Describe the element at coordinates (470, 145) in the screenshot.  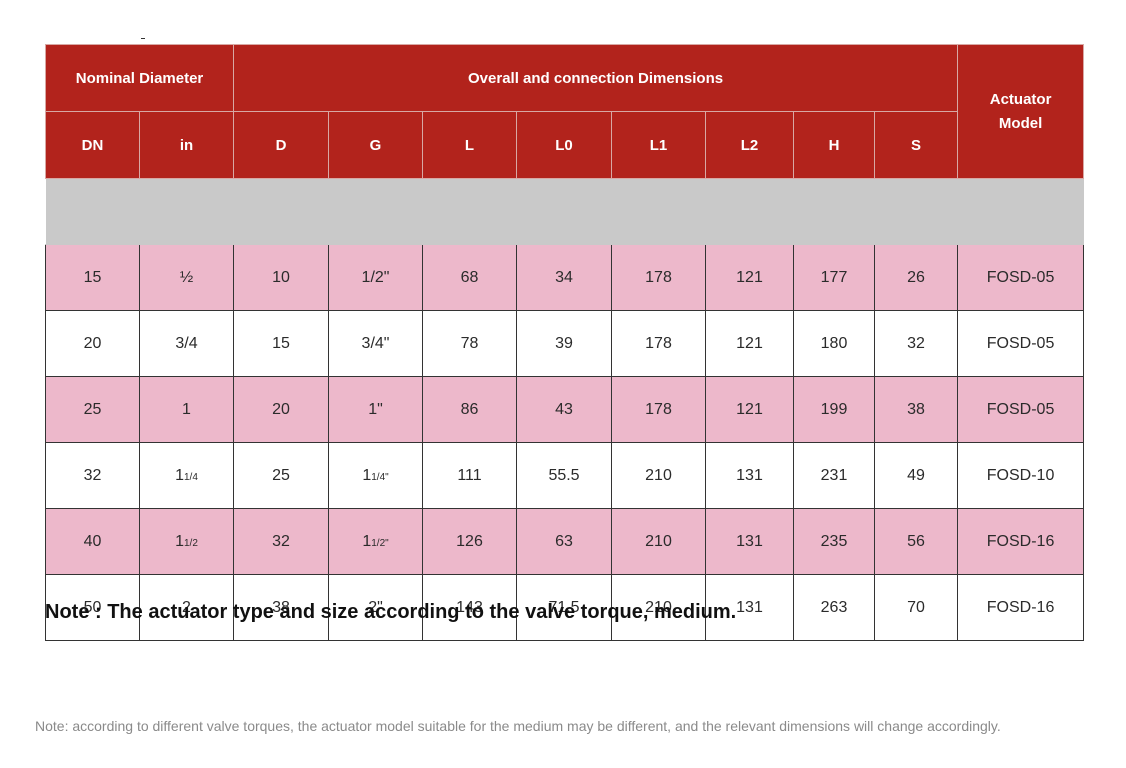
I see `column-header-l: L` at that location.